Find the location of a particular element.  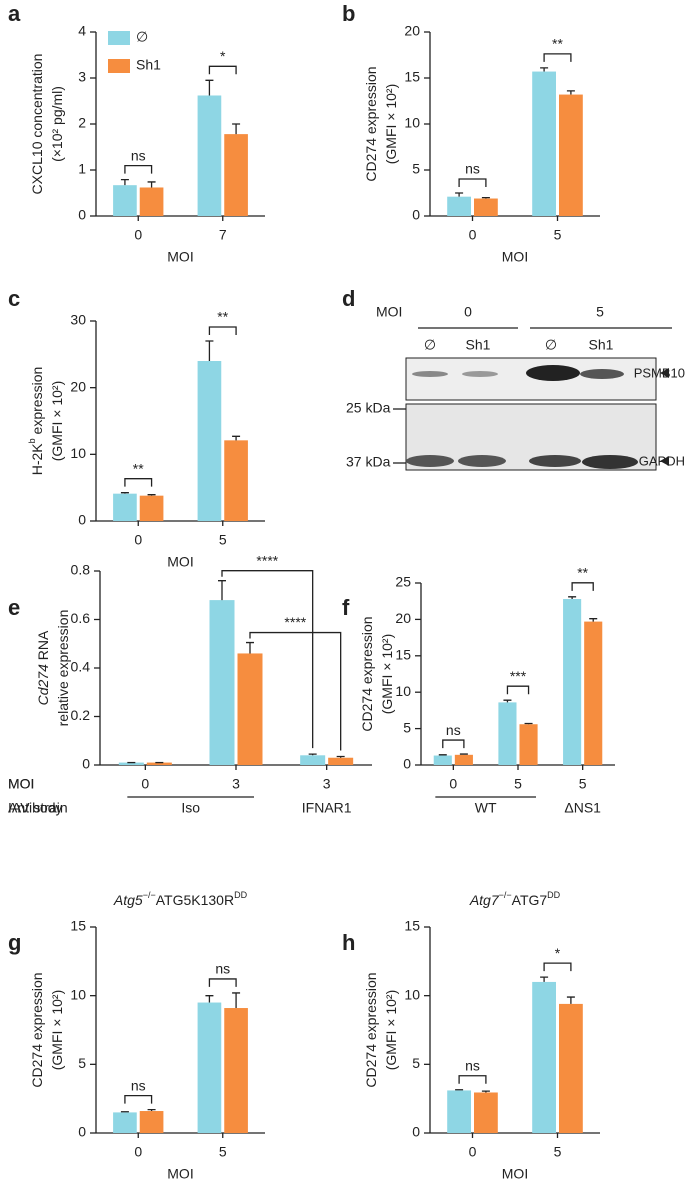

arrow is located at coordinates (664, 373).